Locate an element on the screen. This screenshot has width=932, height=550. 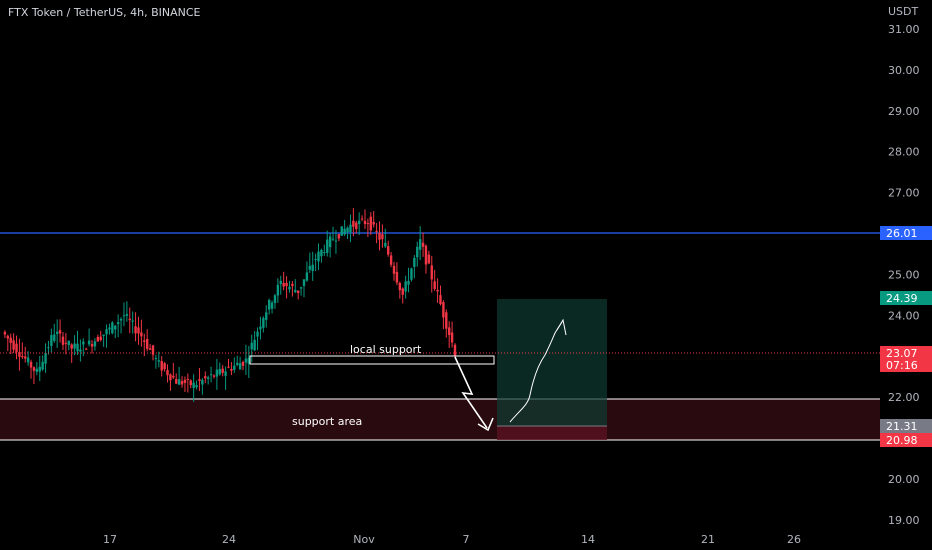
y-tick-label: 22.00 is located at coordinates (904, 397).